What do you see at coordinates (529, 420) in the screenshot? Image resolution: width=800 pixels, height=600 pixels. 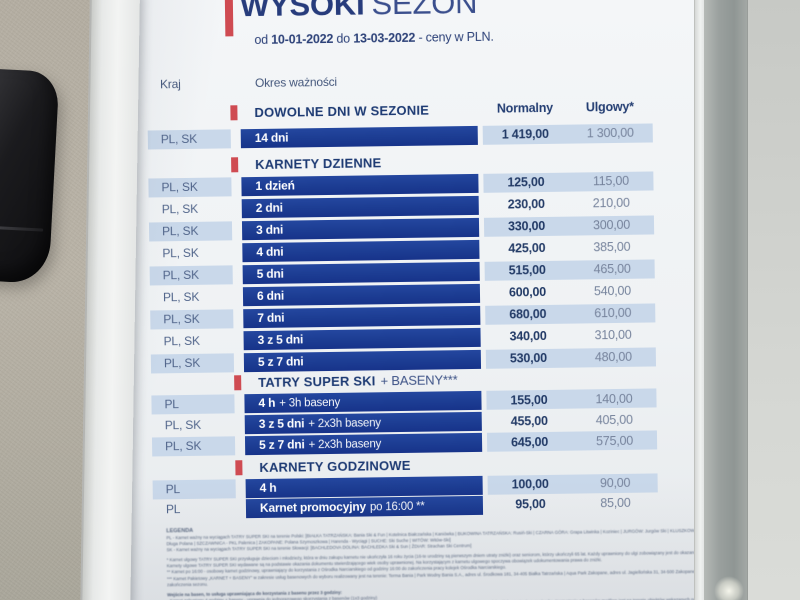 I see `normal-price: 455,00` at bounding box center [529, 420].